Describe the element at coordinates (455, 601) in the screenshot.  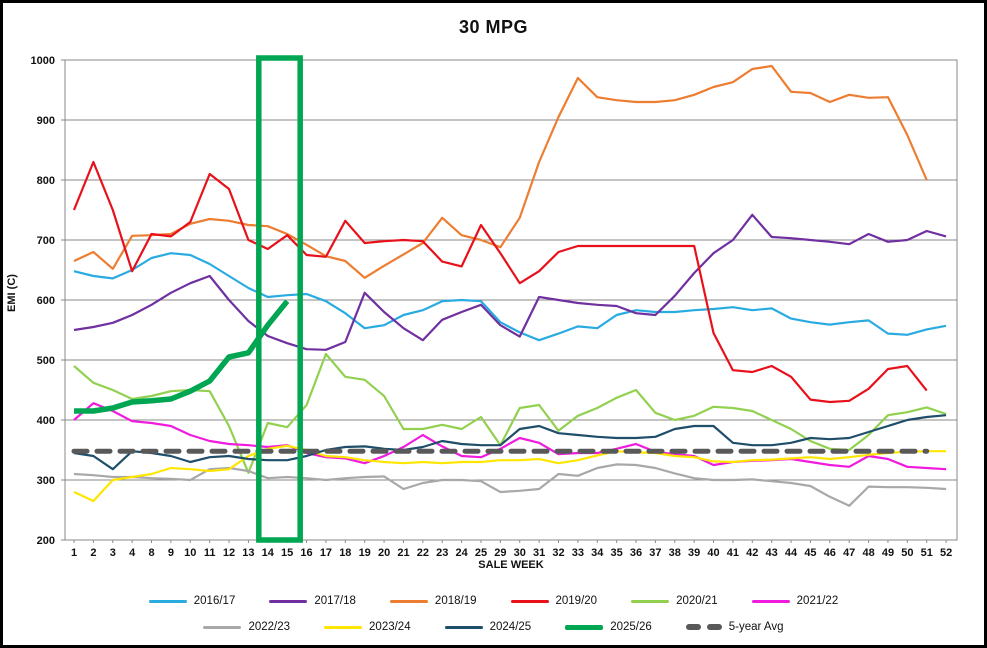
I see `legend-label: 2018/19` at that location.